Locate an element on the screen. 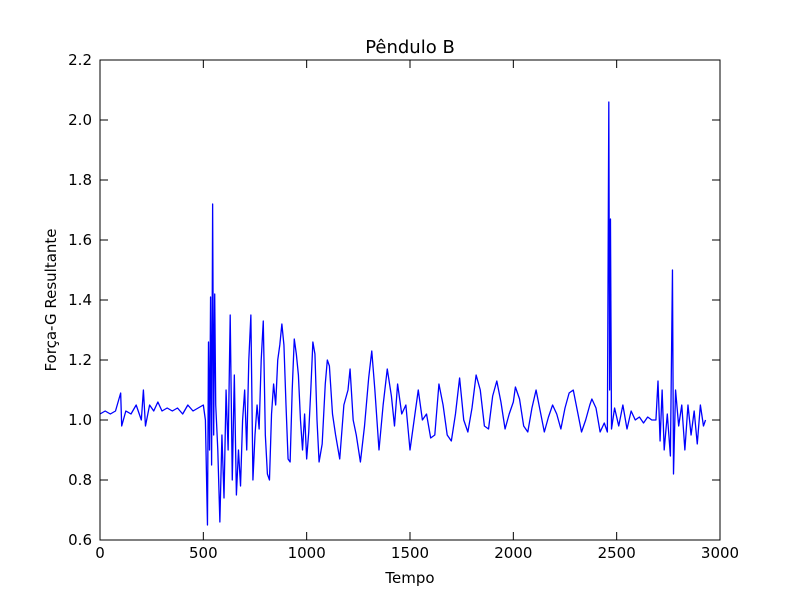 The height and width of the screenshot is (600, 800). y-tick-label: 2.0 is located at coordinates (80, 120).